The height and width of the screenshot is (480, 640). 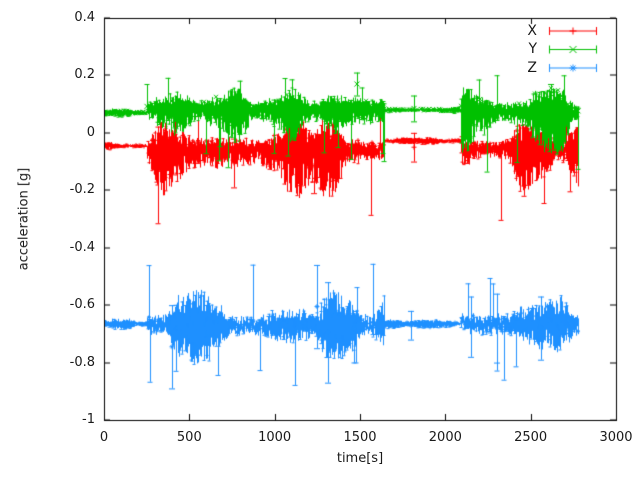 What do you see at coordinates (616, 437) in the screenshot?
I see `x-tick-label: 3000` at bounding box center [616, 437].